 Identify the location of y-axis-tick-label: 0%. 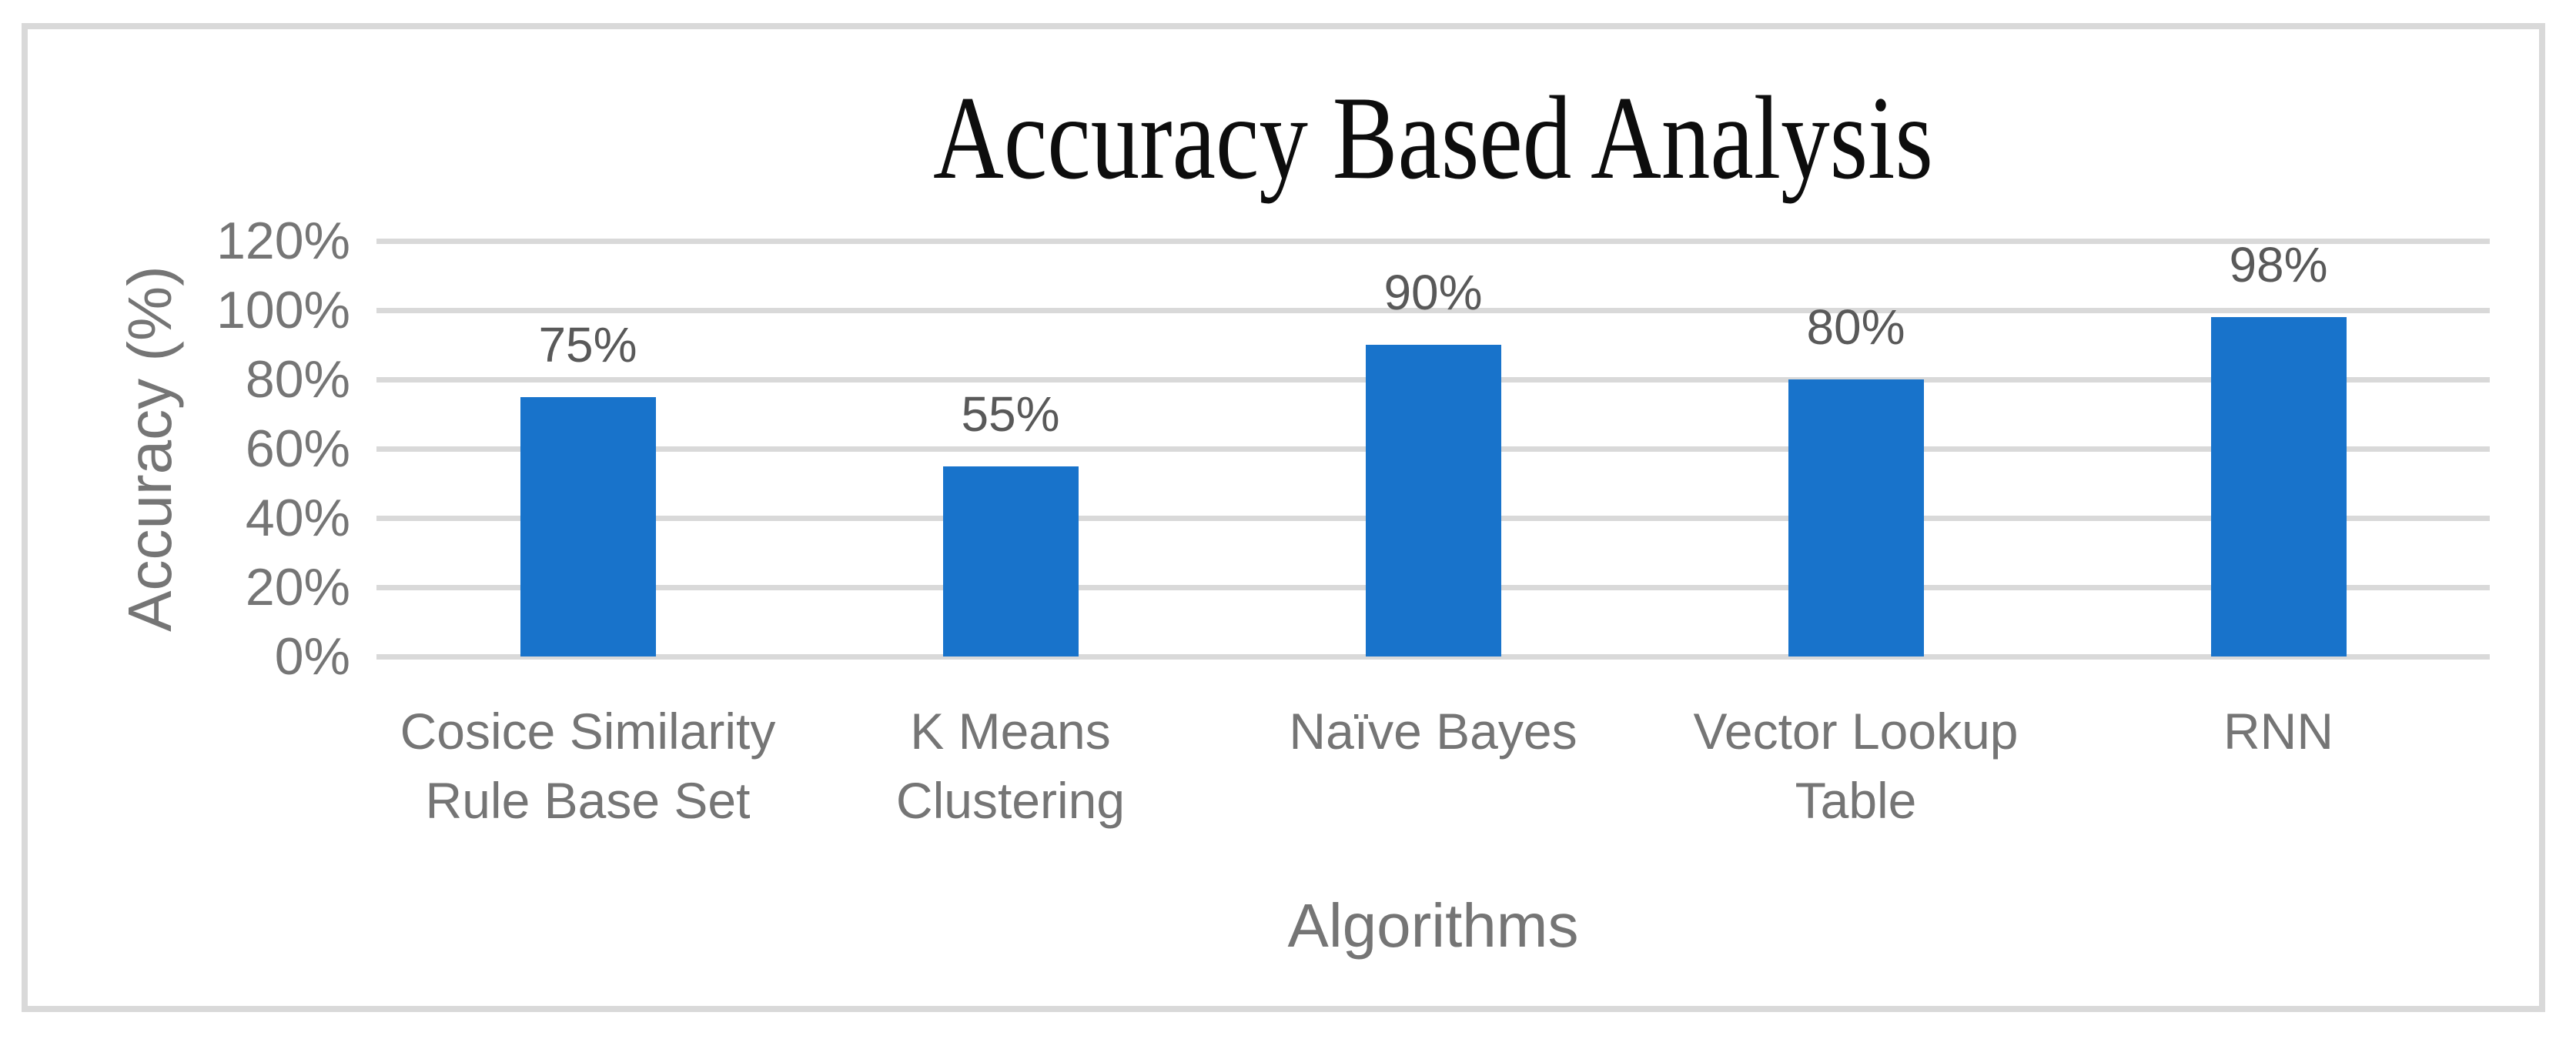
(312, 656).